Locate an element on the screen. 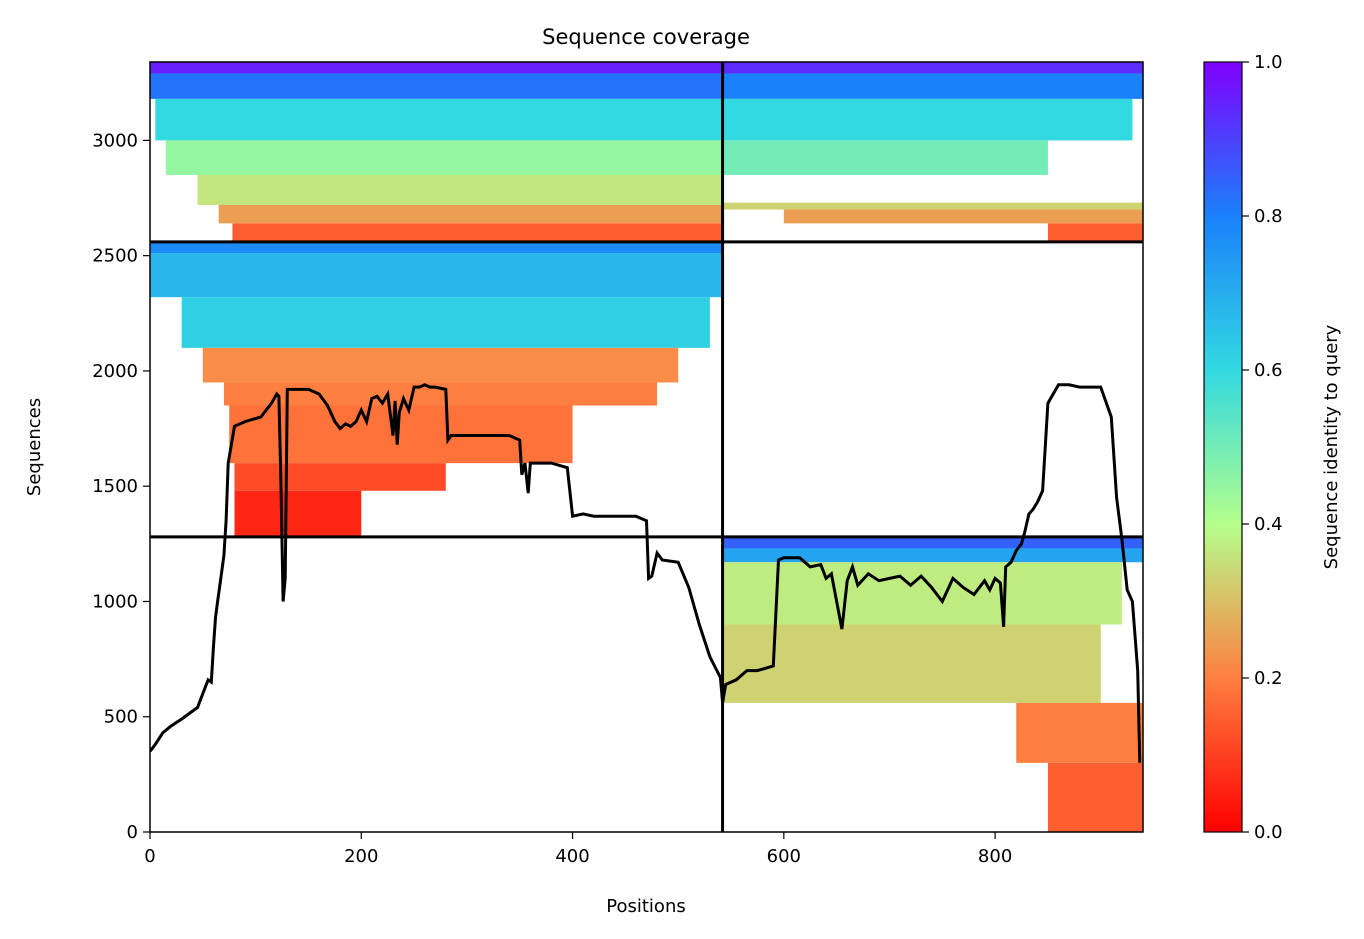 This screenshot has width=1364, height=939. colorbar-tick-label: 0.6 is located at coordinates (1268, 370).